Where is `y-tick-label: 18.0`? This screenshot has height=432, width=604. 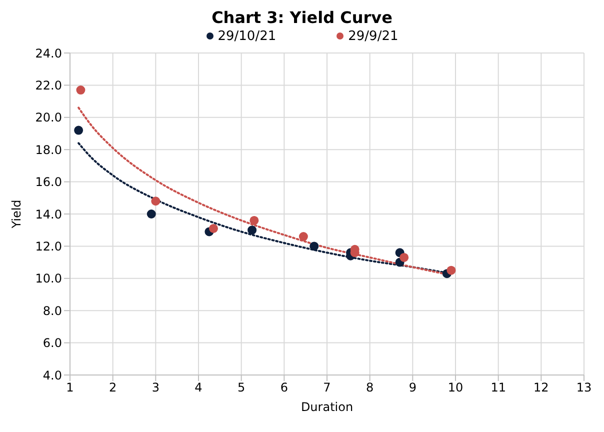 y-tick-label: 18.0 is located at coordinates (48, 149).